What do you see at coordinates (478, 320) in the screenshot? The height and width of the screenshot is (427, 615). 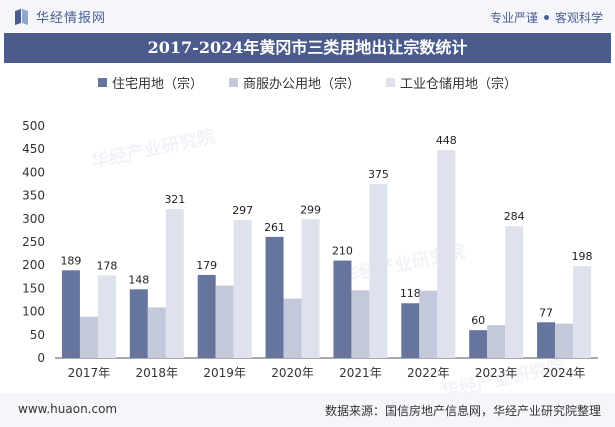 I see `data-label: 60` at bounding box center [478, 320].